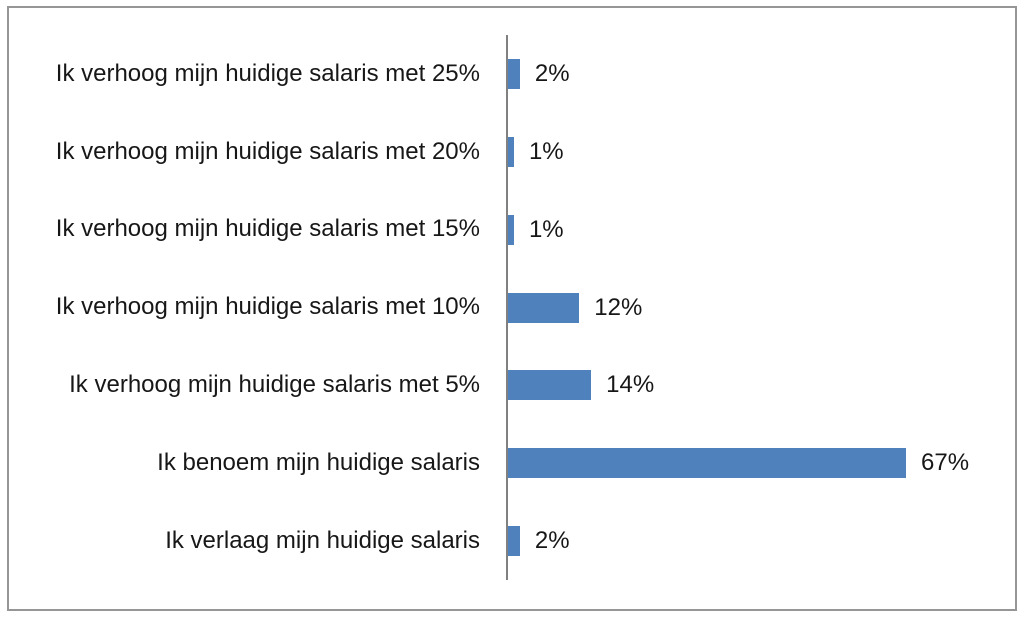 The width and height of the screenshot is (1024, 619). I want to click on category-label: Ik verlaag mijn huidige salaris, so click(322, 540).